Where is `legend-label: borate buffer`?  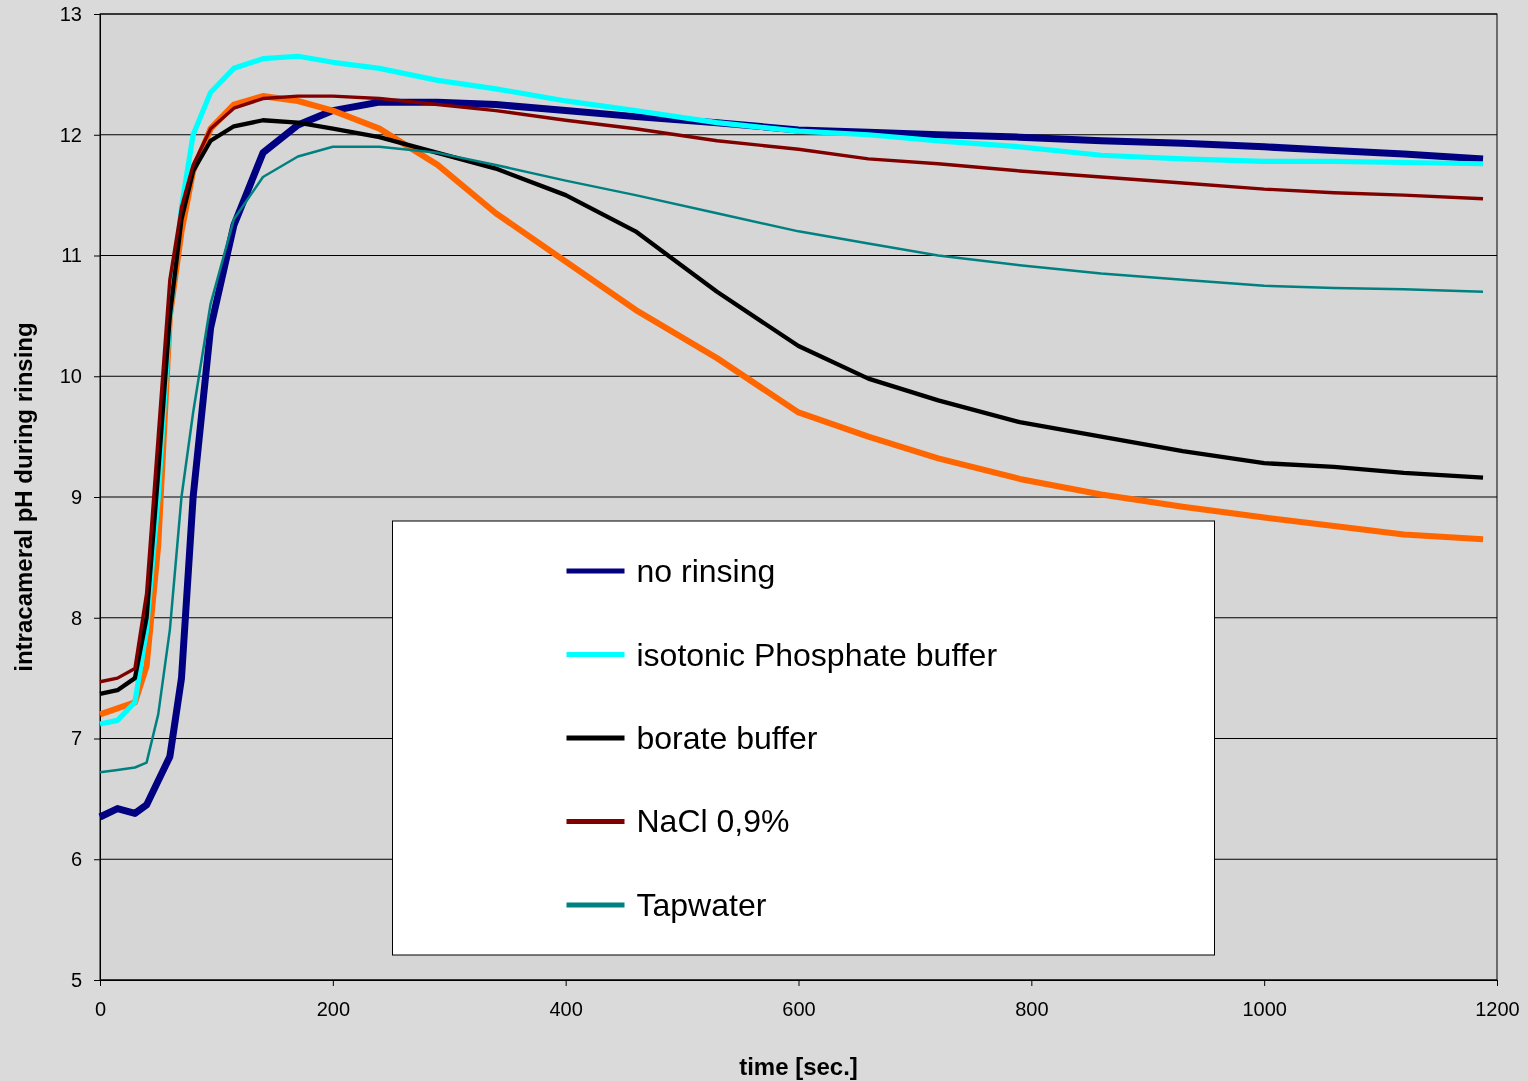 legend-label: borate buffer is located at coordinates (727, 738).